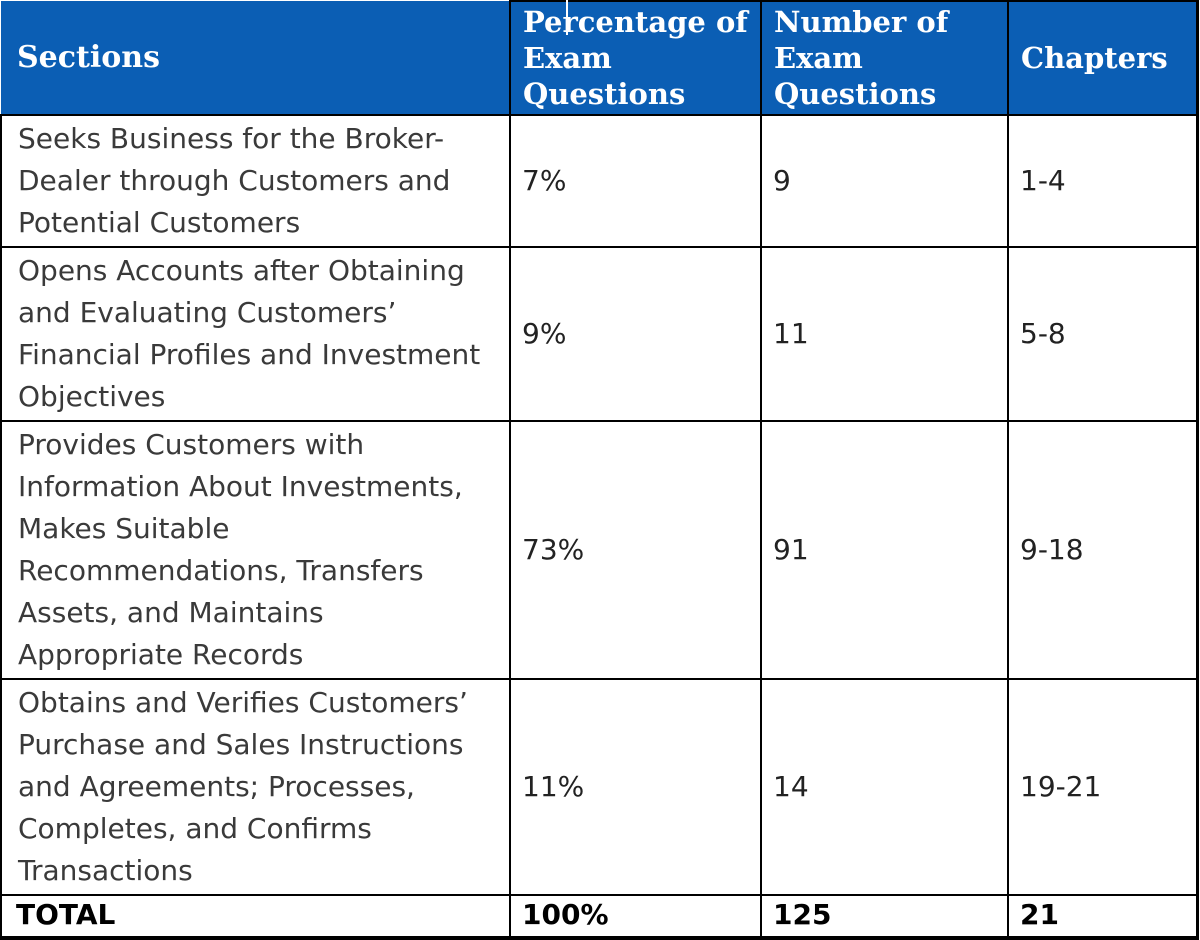  Describe the element at coordinates (635, 917) in the screenshot. I see `total-percentage-cell: 100%` at that location.